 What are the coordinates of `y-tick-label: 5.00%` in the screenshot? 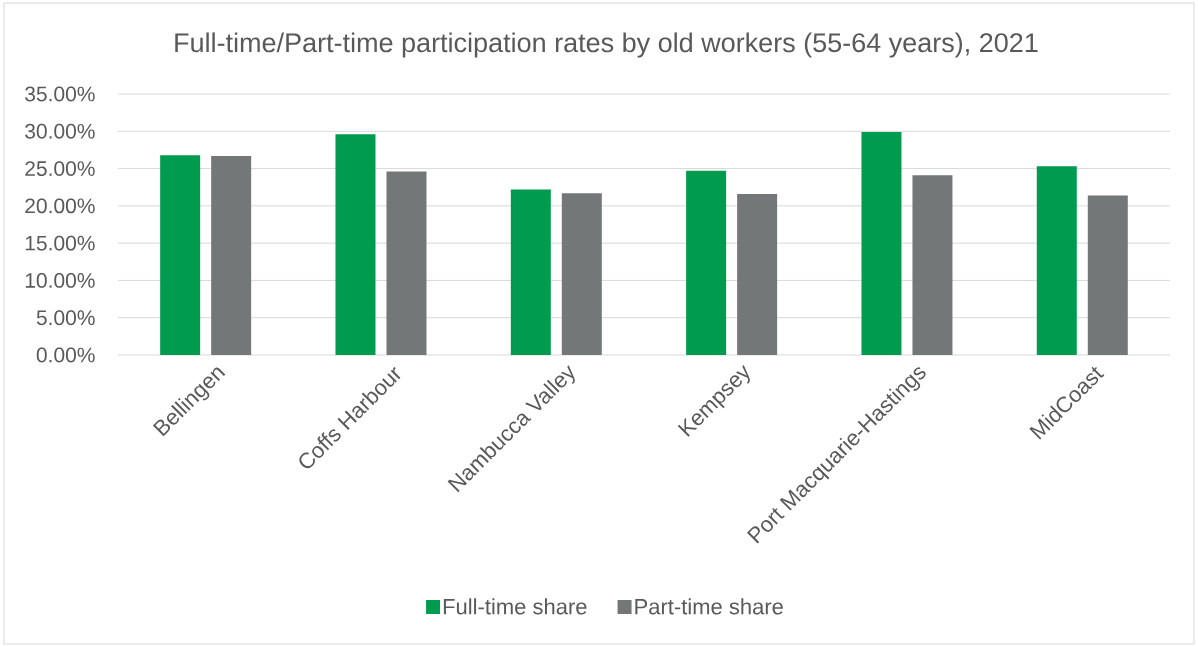 It's located at (65, 318).